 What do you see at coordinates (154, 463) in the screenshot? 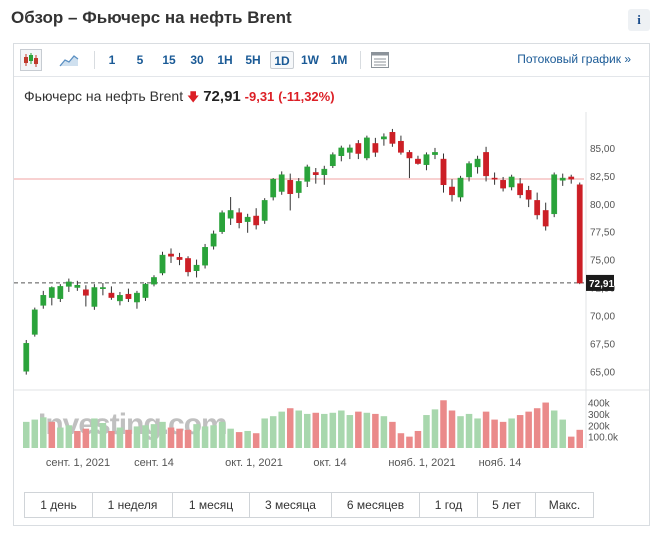
I see `x-tick-label: сент. 14` at bounding box center [154, 463].